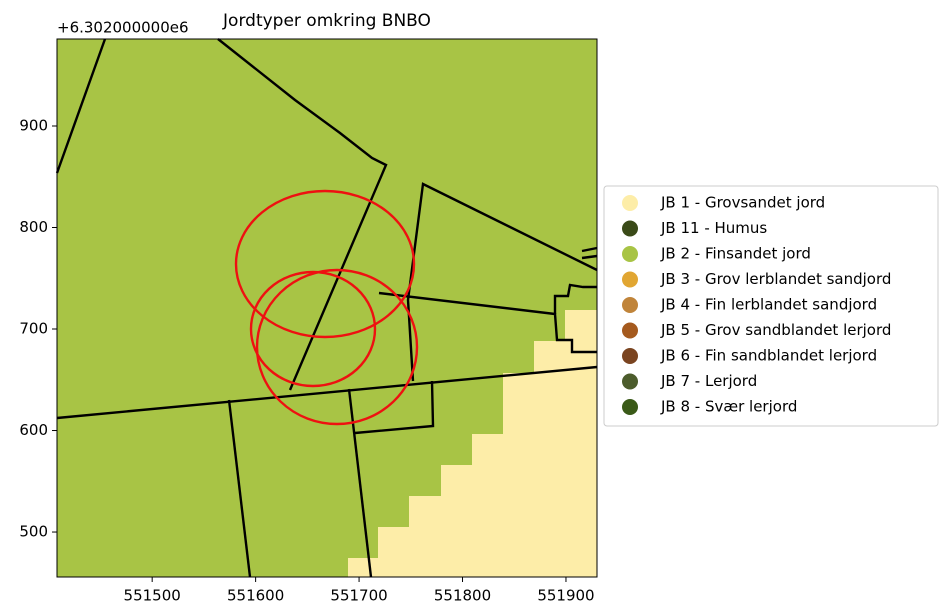 This screenshot has height=607, width=939. Describe the element at coordinates (768, 356) in the screenshot. I see `legend-label: JB 6 - Fin sandblandet lerjord` at that location.